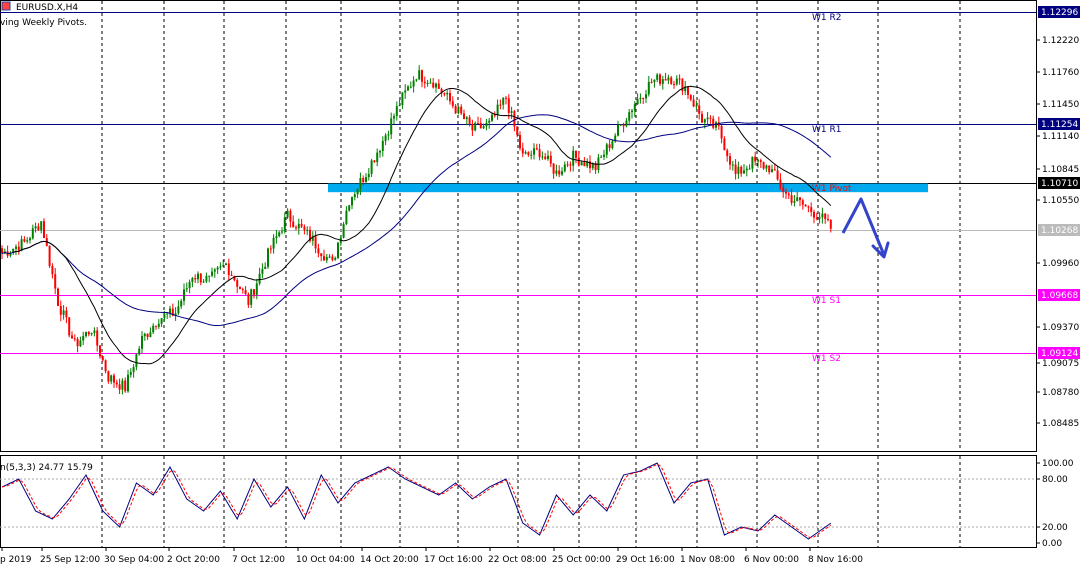  Describe the element at coordinates (416, 501) in the screenshot. I see `stochastic-oscillator` at that location.